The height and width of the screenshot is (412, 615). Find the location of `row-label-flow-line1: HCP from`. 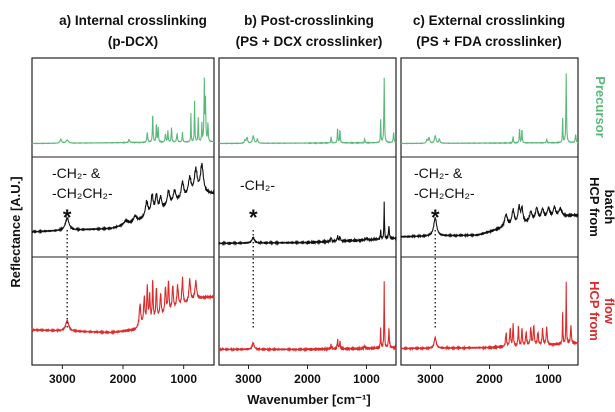

row-label-flow-line1: HCP from is located at coordinates (594, 311).